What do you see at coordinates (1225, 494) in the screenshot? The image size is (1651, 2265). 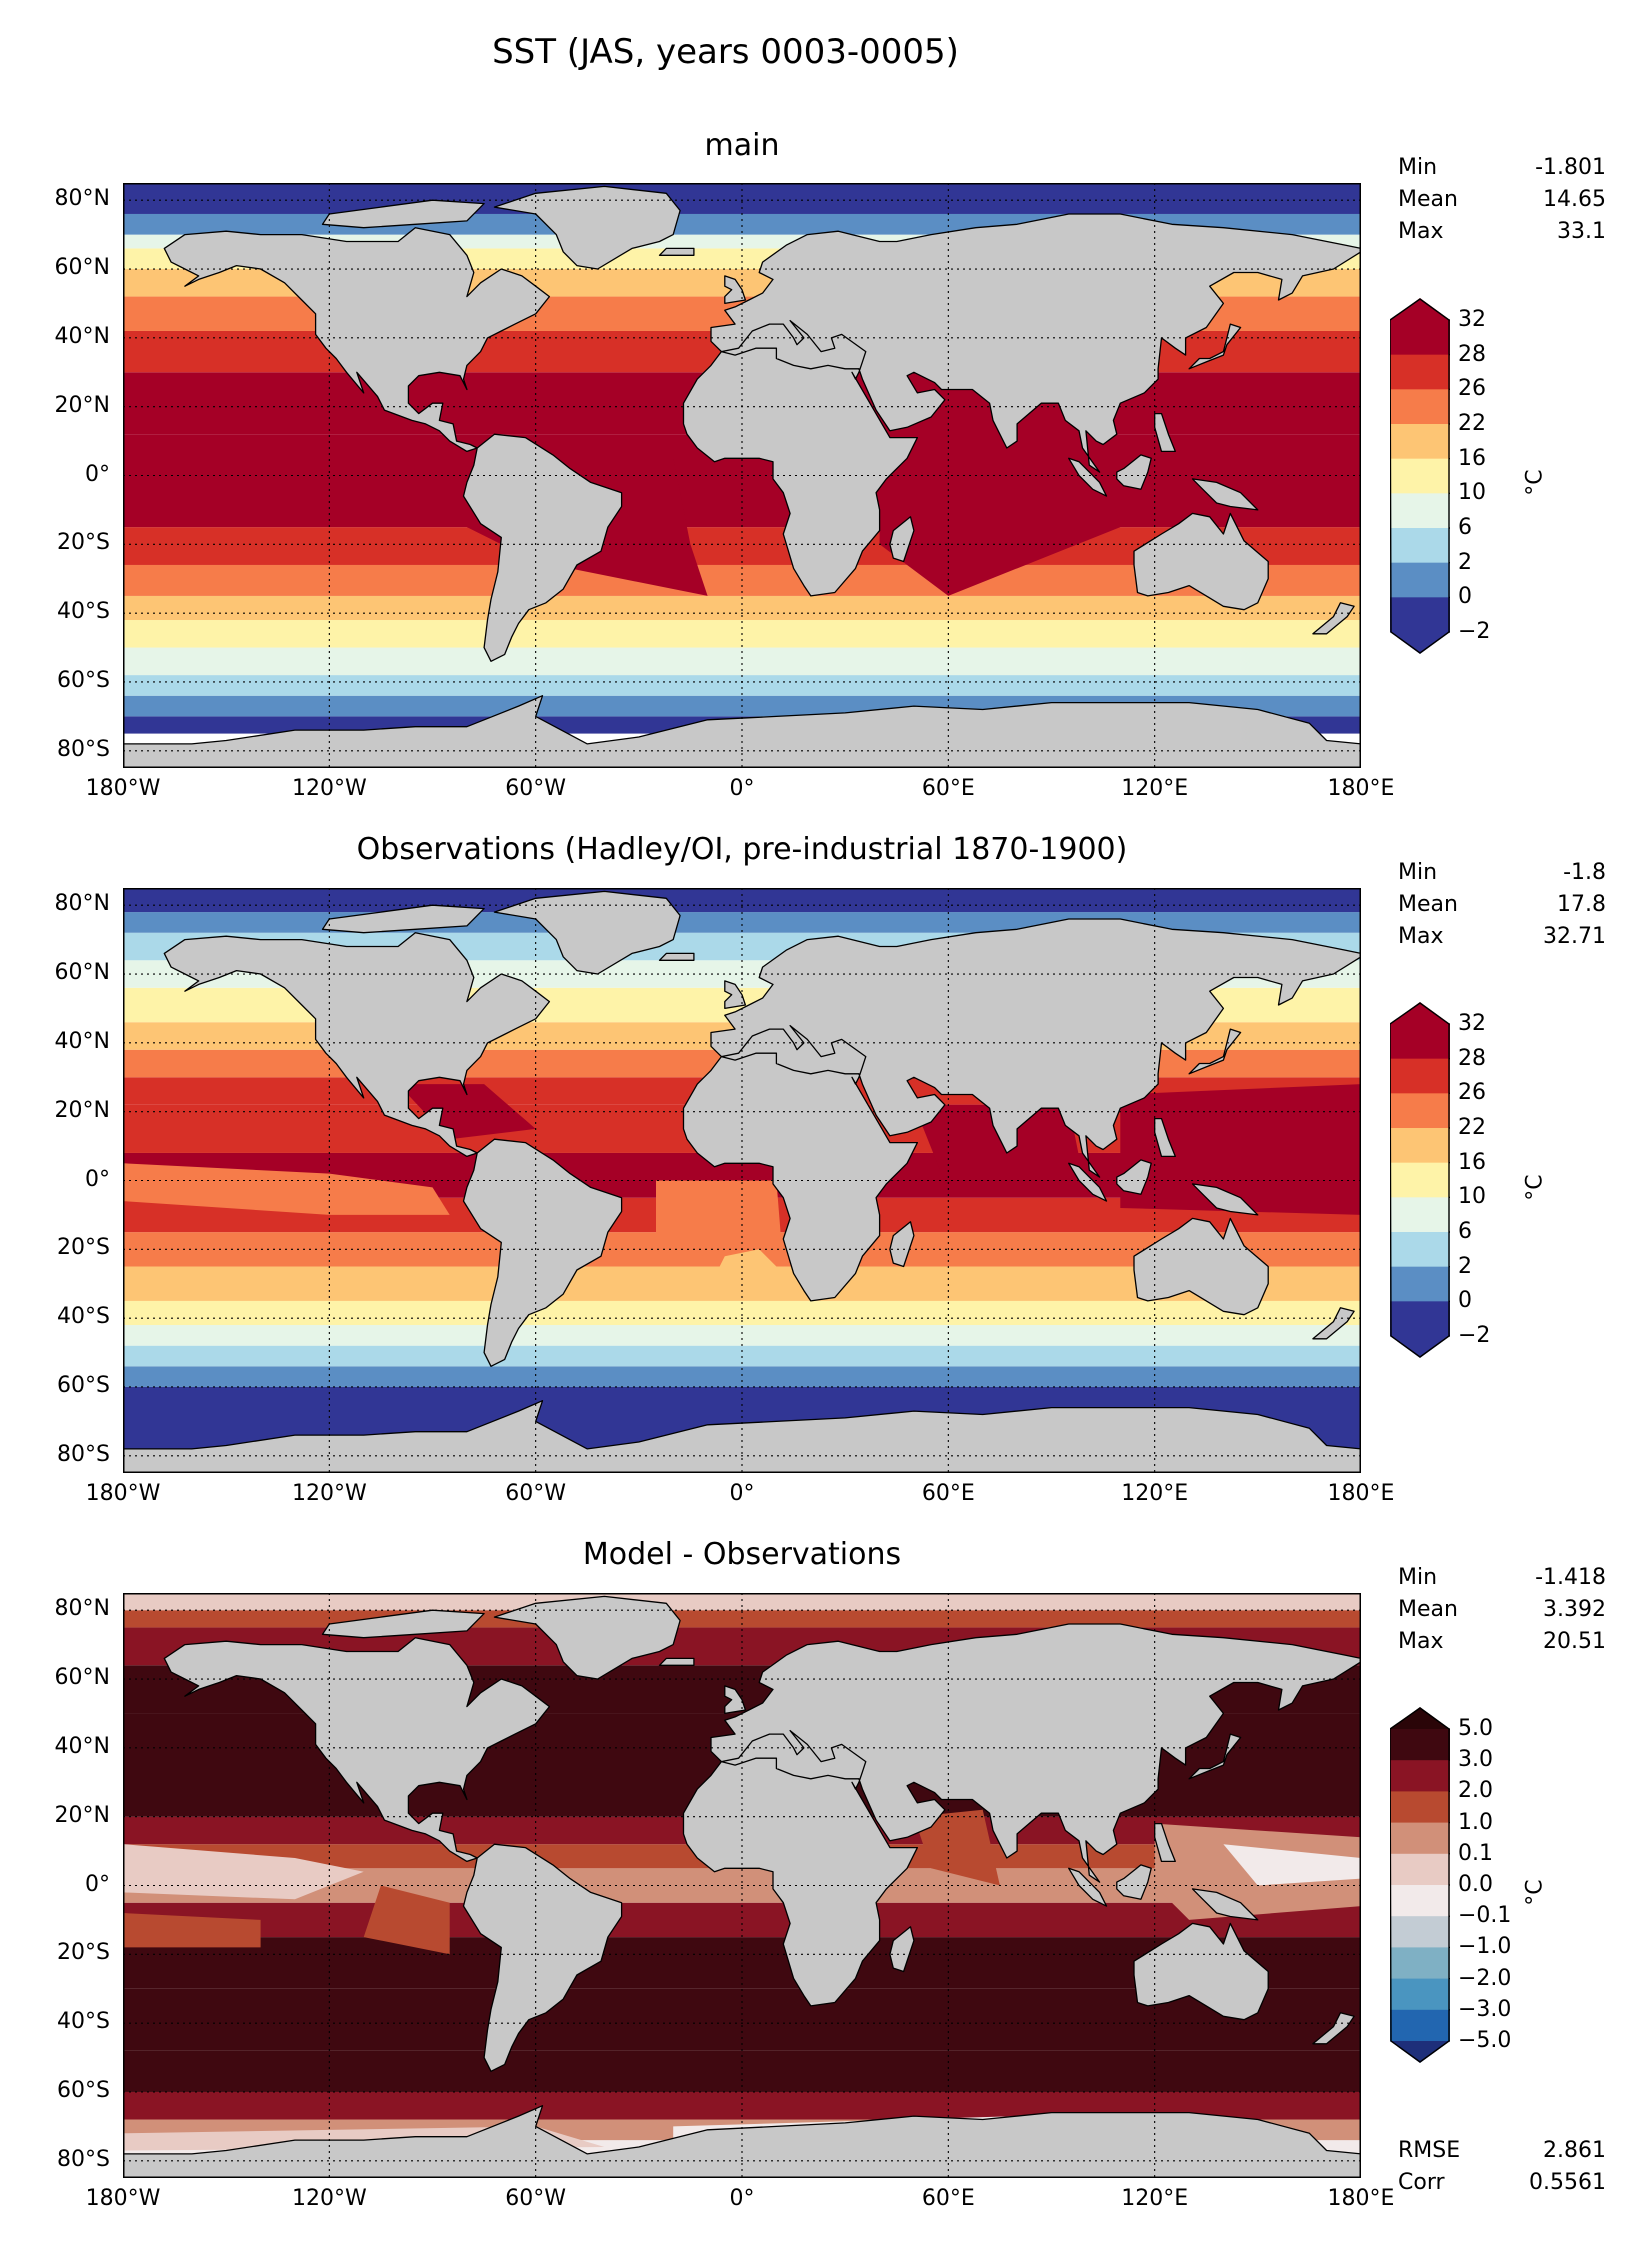 I see `land-newGuinea` at bounding box center [1225, 494].